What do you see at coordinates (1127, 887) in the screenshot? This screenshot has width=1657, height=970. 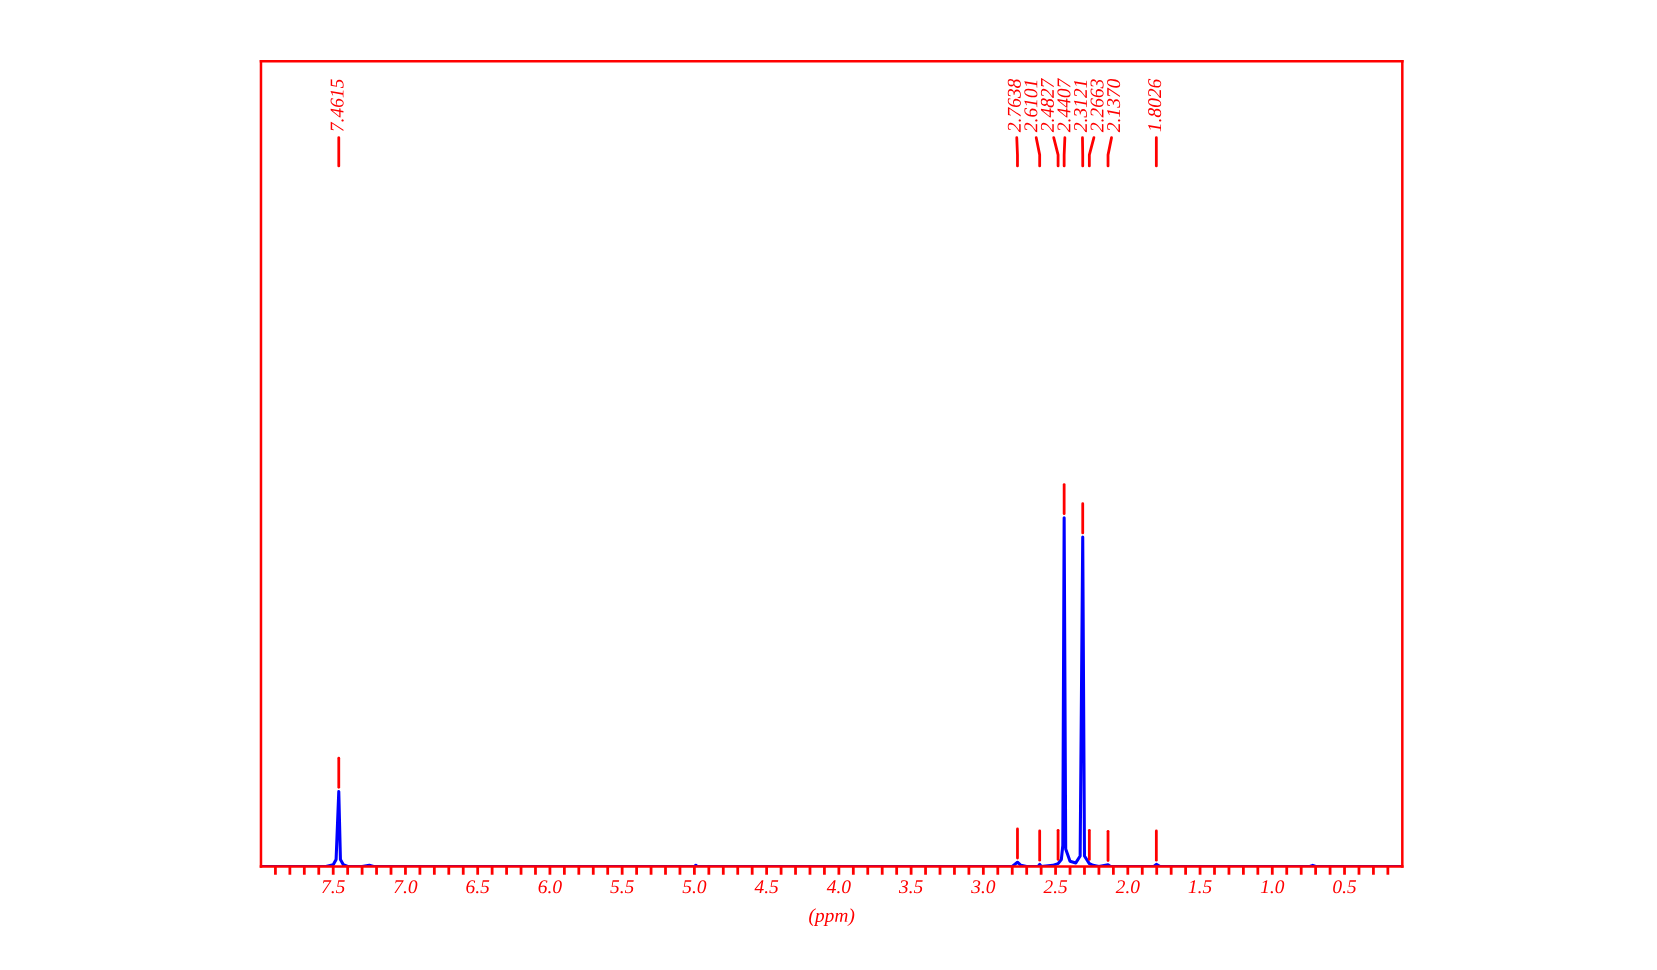 I see `x-tick-label: 2.0` at bounding box center [1127, 887].